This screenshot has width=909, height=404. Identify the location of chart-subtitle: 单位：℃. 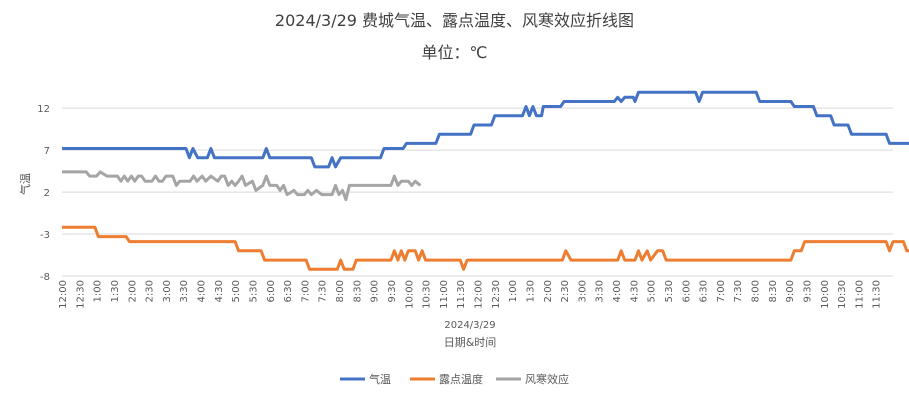
(455, 52).